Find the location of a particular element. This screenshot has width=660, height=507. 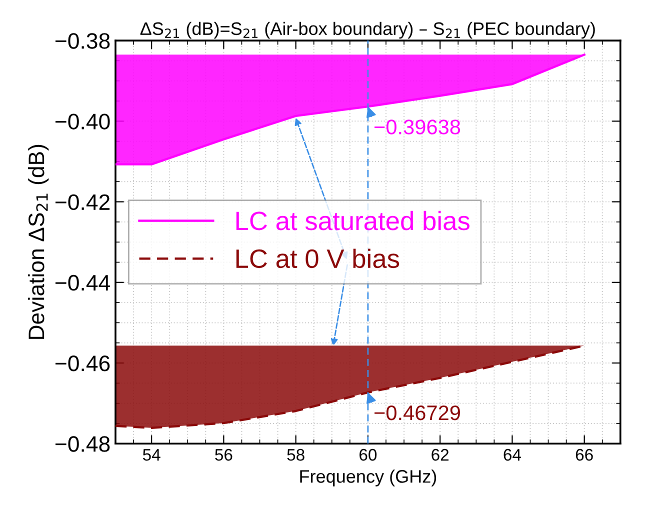

x-tick-label: 62 is located at coordinates (440, 454).